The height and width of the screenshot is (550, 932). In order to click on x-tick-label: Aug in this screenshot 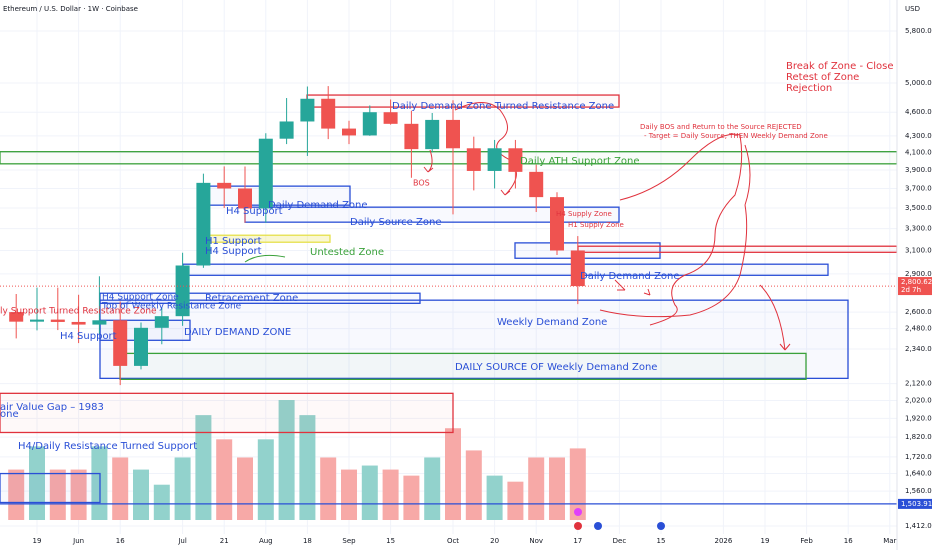, I will do `click(266, 541)`.